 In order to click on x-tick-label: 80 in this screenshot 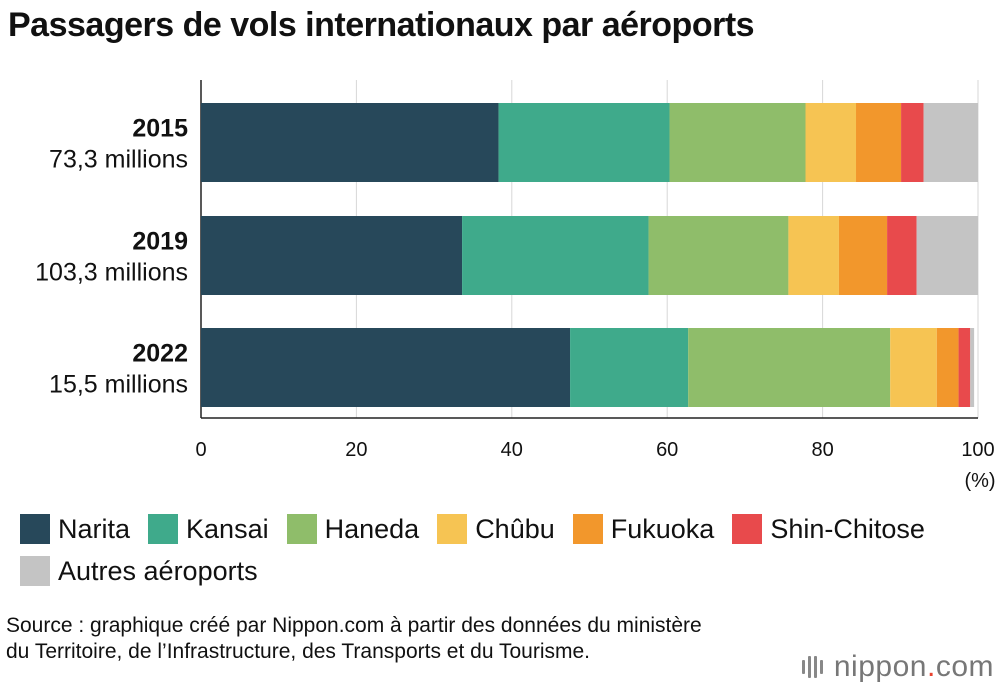, I will do `click(822, 450)`.